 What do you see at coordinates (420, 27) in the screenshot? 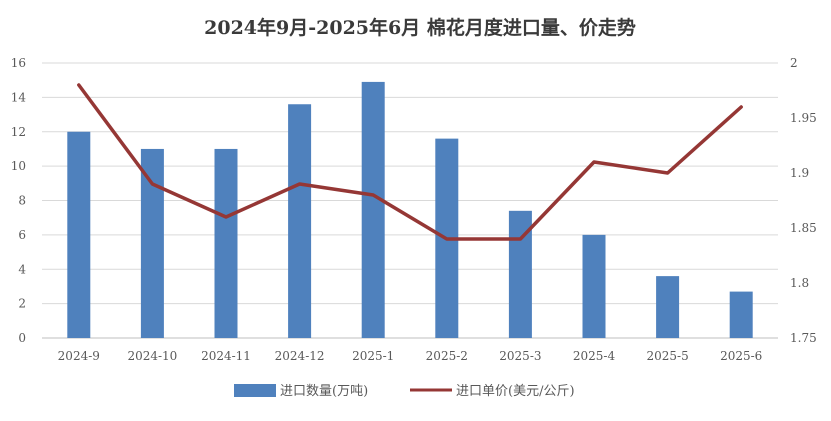
I see `chart-title: 2024年9月-2025年6月 棉花月度进口量、价走势` at bounding box center [420, 27].